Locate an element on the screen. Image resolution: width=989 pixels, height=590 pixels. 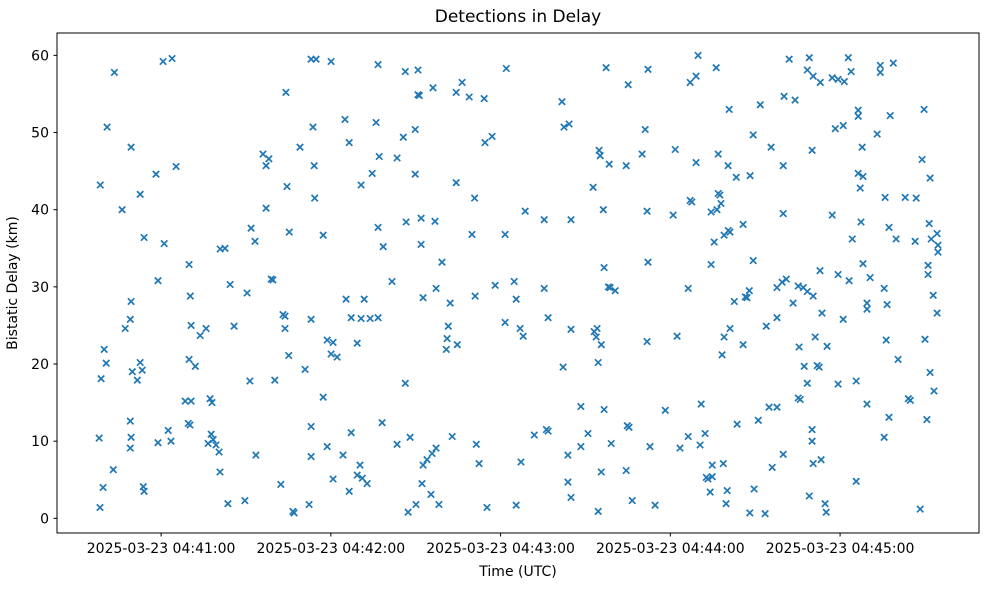
x-tick-label: 2025-03-23 04:44:00 is located at coordinates (670, 549).